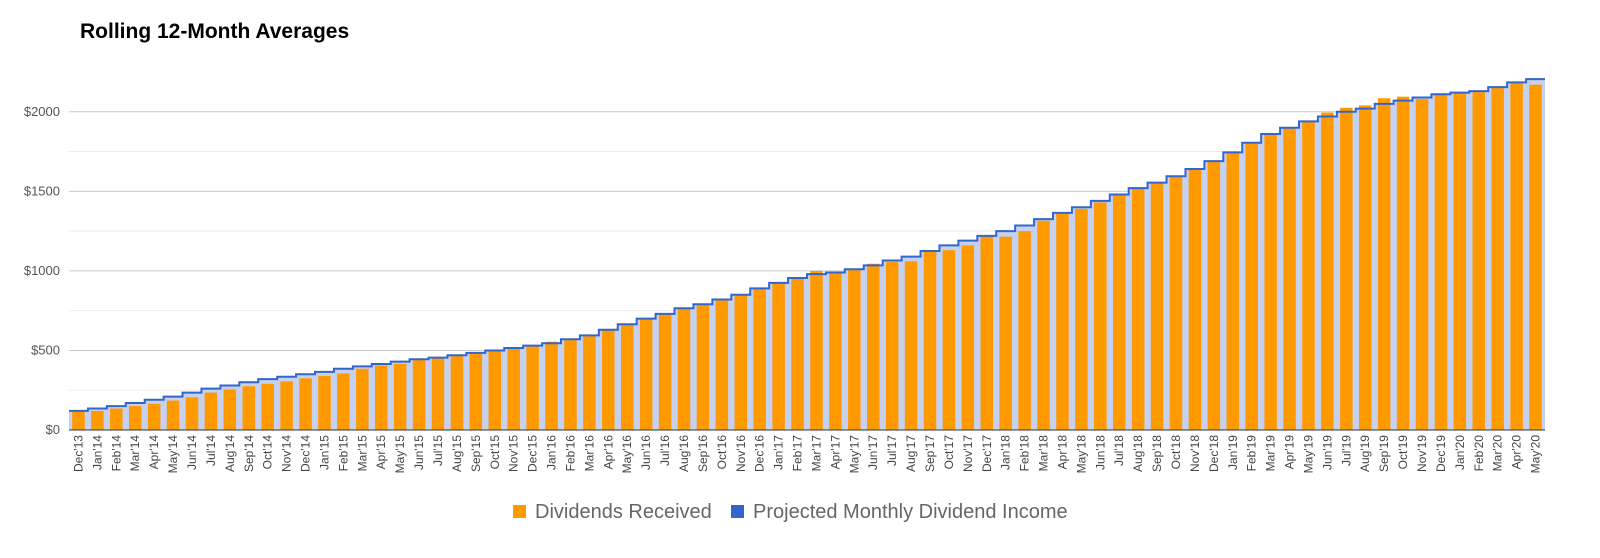 The image size is (1600, 558). Describe the element at coordinates (1365, 453) in the screenshot. I see `x-tick-label: Aug'19` at that location.